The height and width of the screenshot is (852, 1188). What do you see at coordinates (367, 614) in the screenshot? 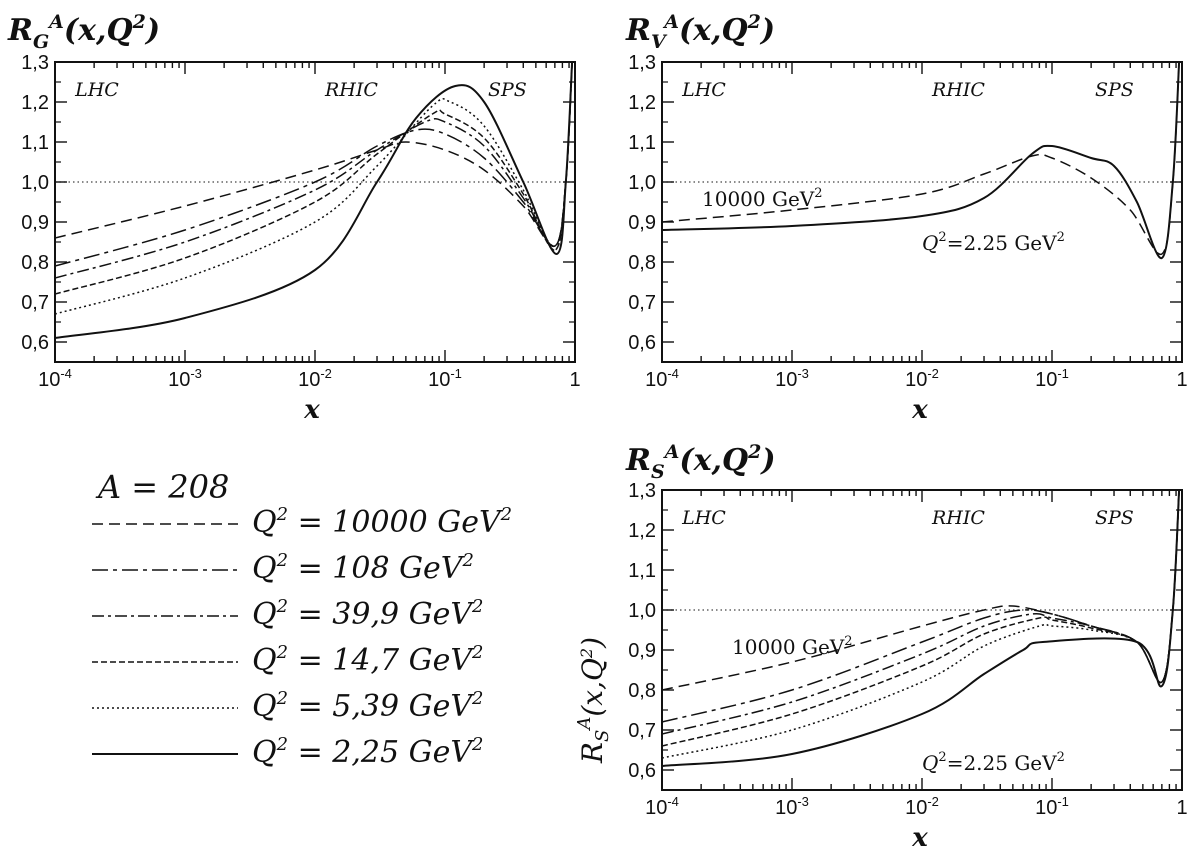
I see `legend-label: Q2 = 39,9 GeV2` at bounding box center [367, 614].